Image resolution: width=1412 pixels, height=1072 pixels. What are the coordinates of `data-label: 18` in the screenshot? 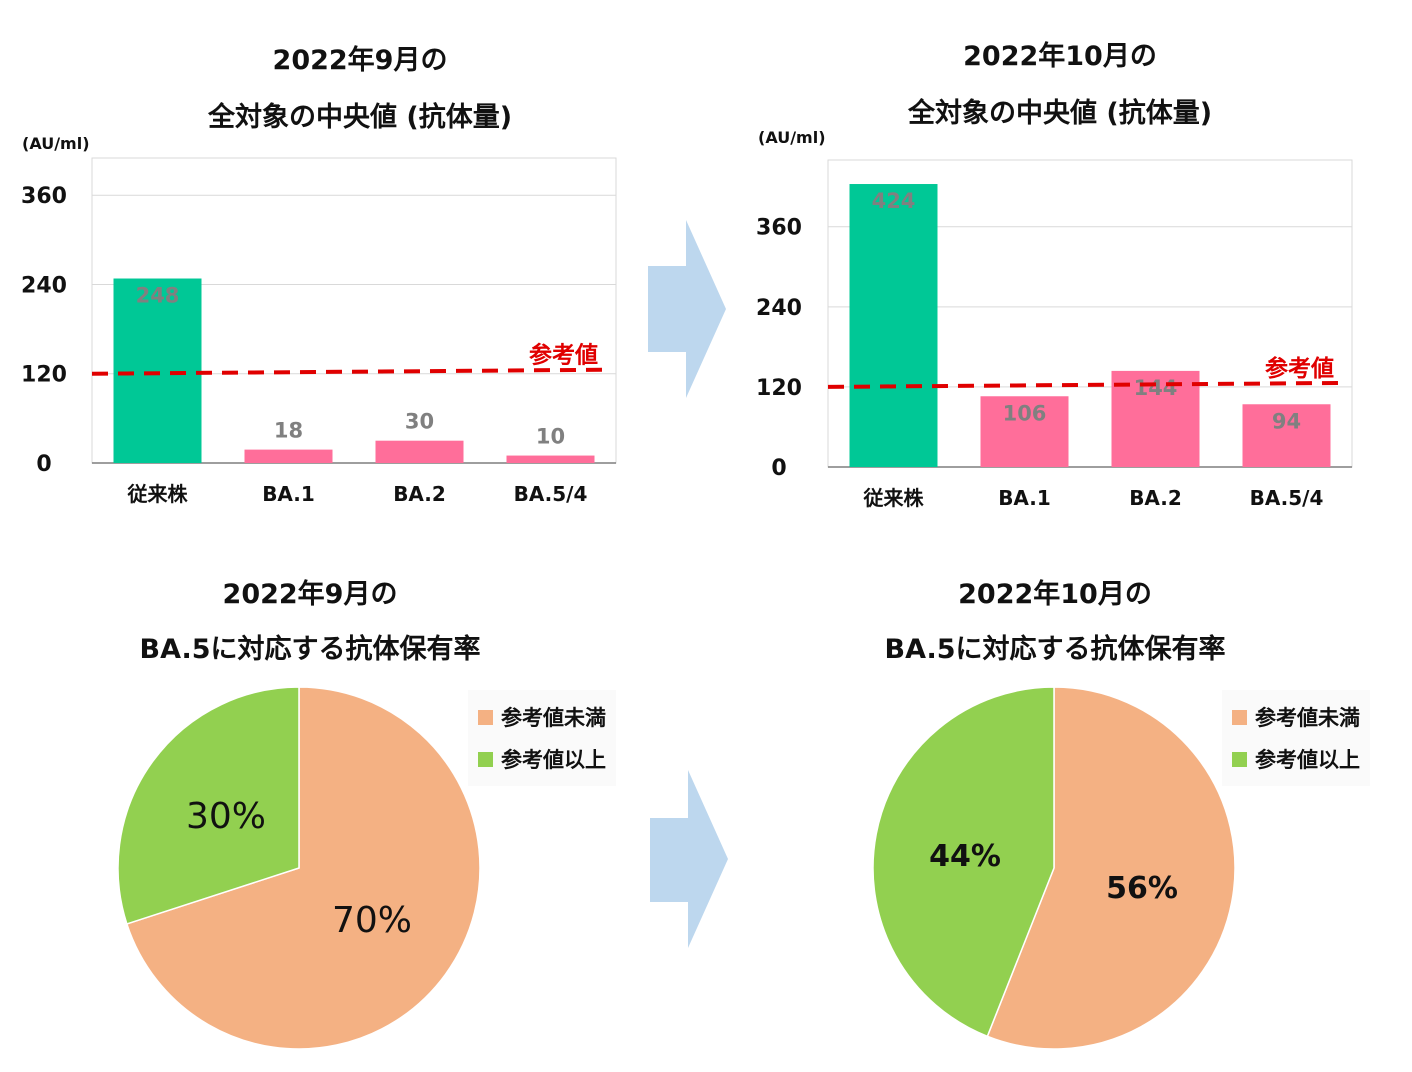 It's located at (288, 431).